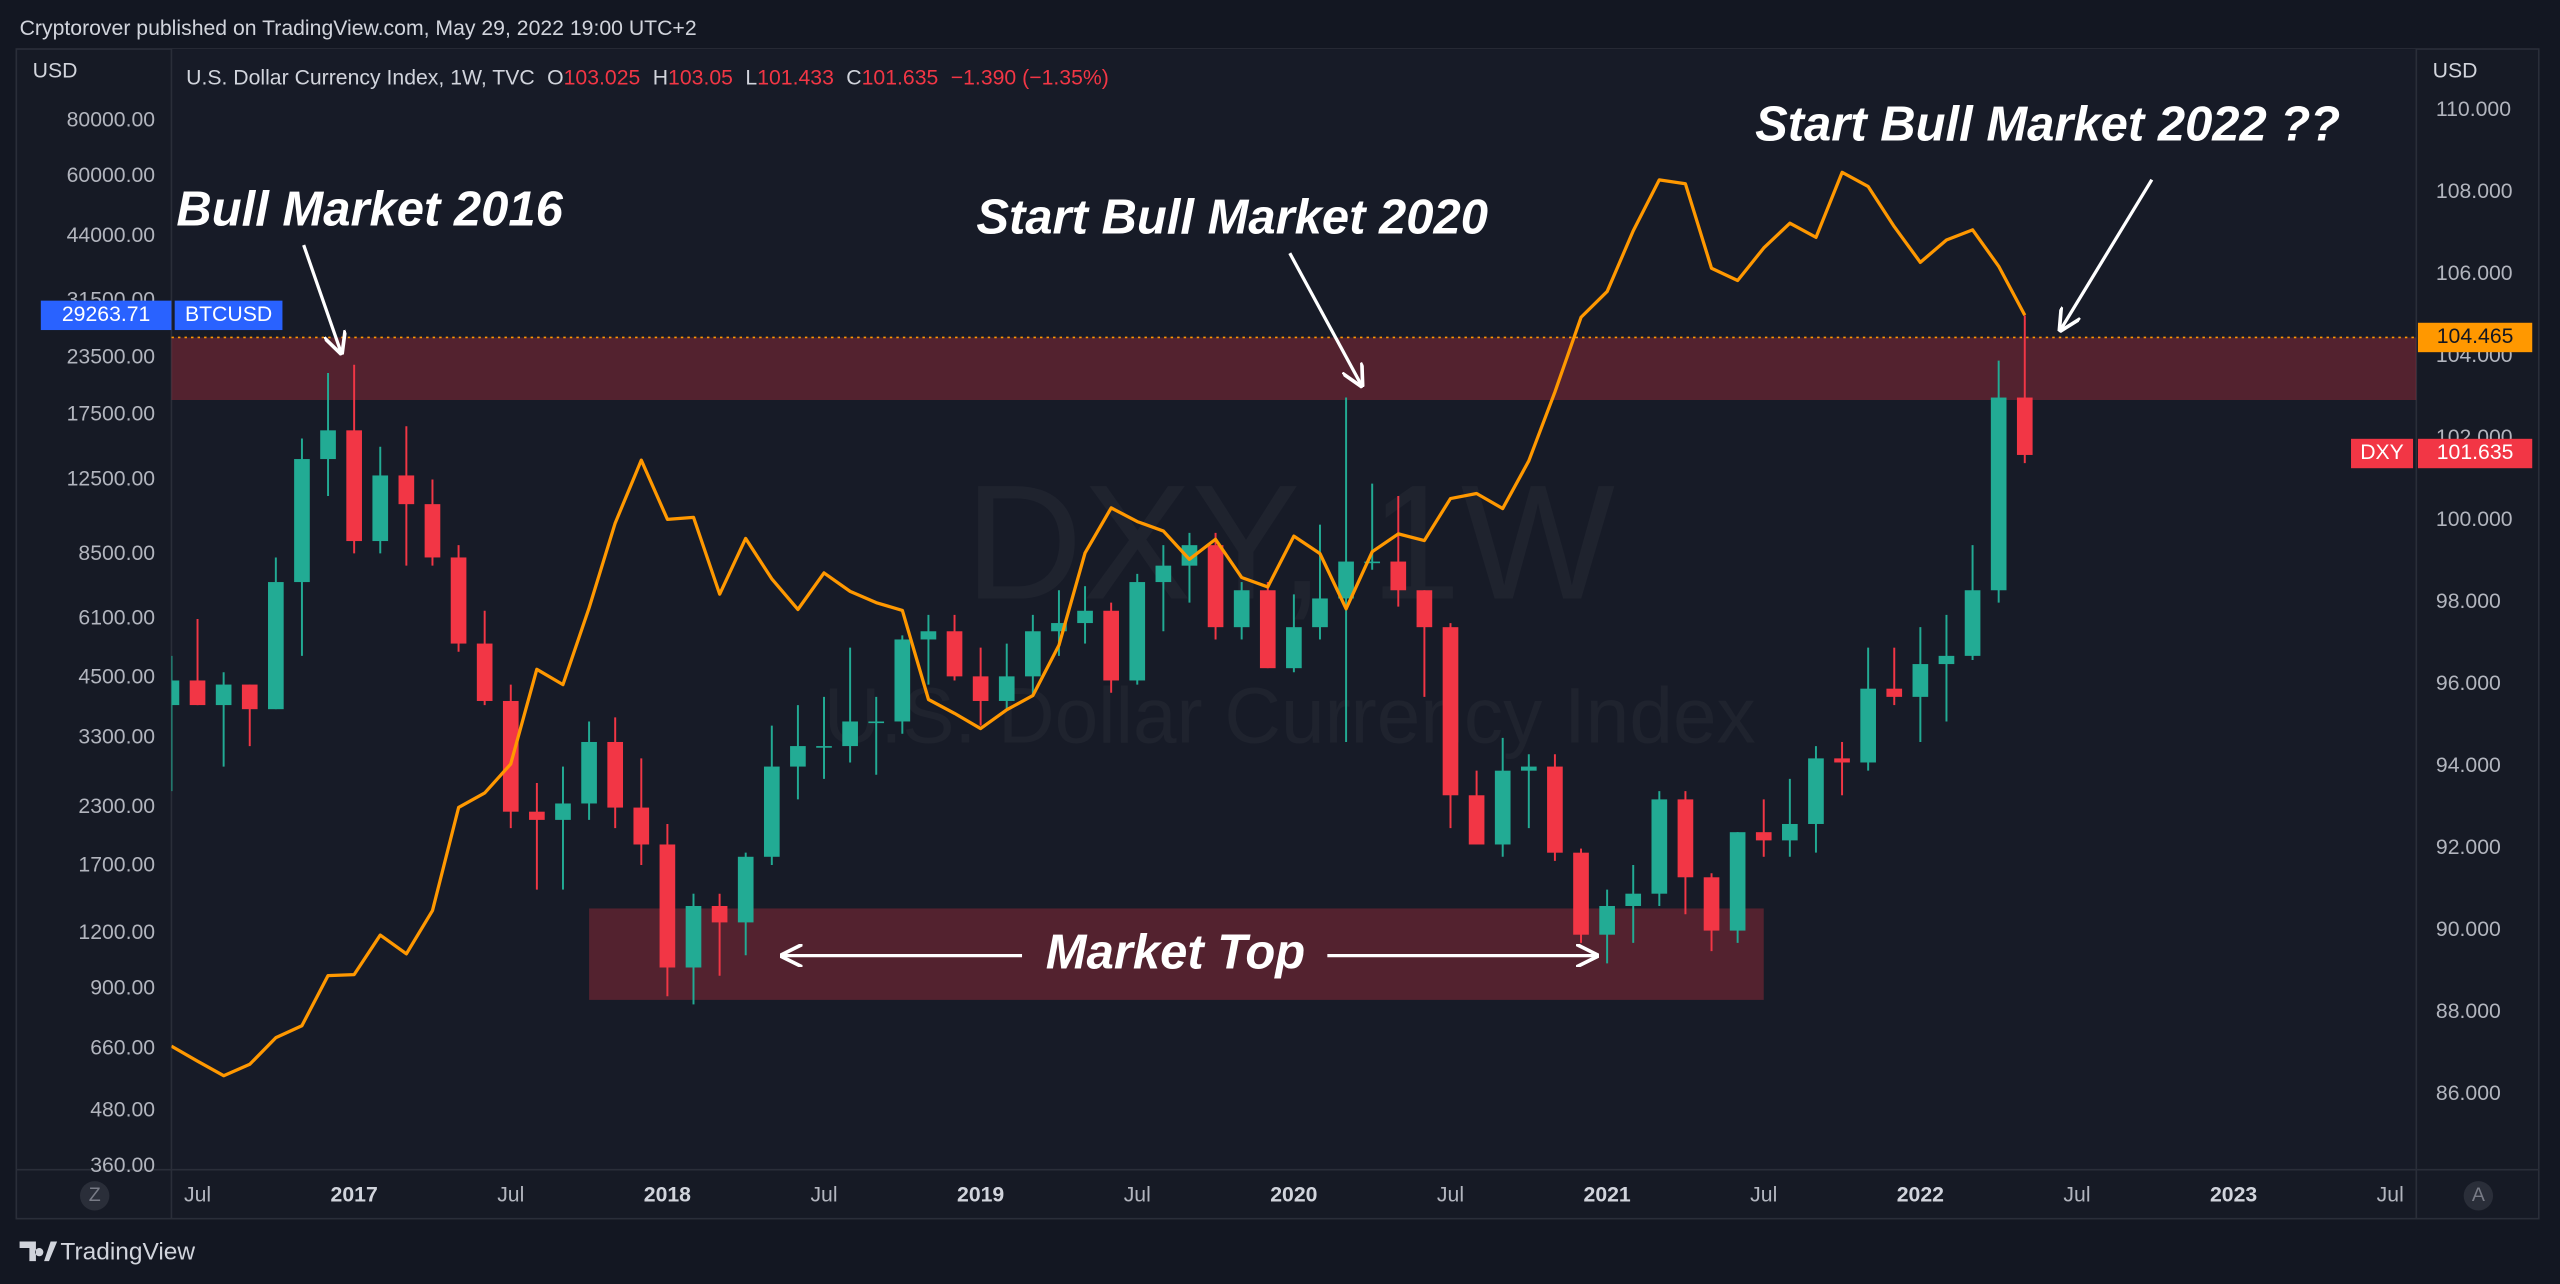  Describe the element at coordinates (2475, 337) in the screenshot. I see `level-tag` at that location.